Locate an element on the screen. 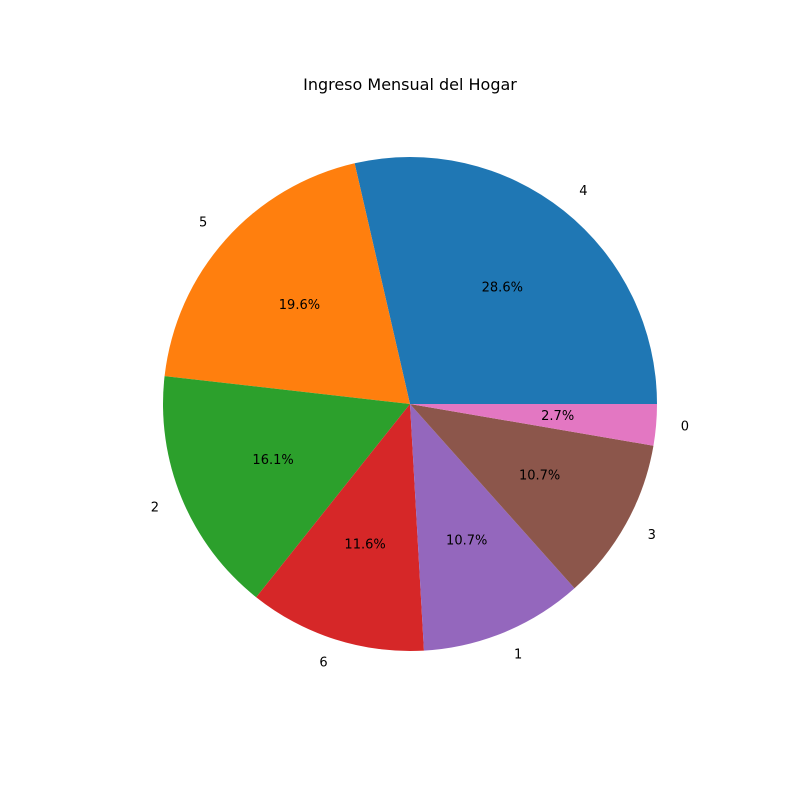  pie-category-label-0: 0 is located at coordinates (685, 427).